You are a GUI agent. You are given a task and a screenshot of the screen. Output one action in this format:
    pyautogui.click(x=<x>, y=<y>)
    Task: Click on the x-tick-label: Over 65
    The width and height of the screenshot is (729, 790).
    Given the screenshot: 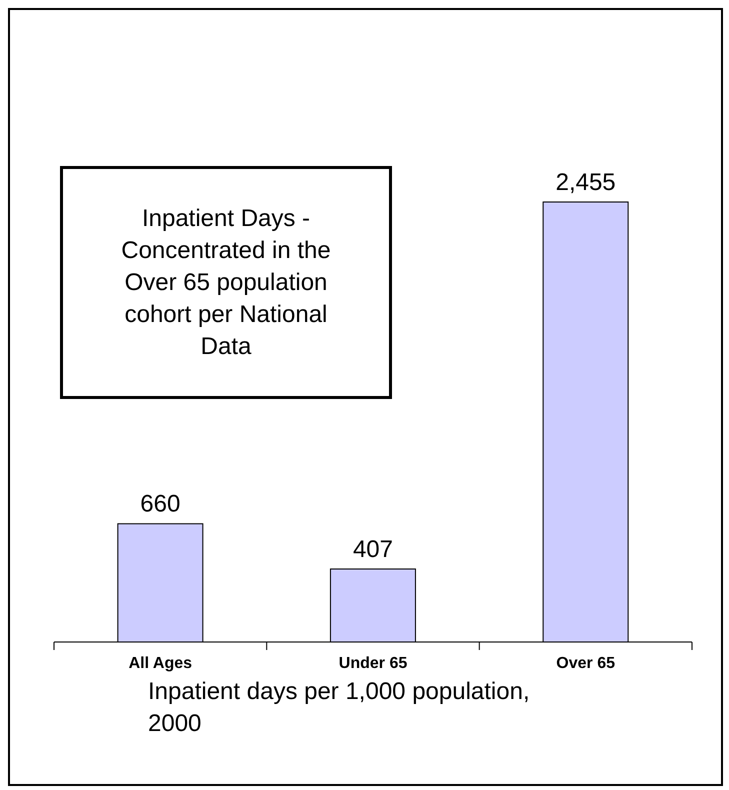 What is the action you would take?
    pyautogui.click(x=586, y=663)
    